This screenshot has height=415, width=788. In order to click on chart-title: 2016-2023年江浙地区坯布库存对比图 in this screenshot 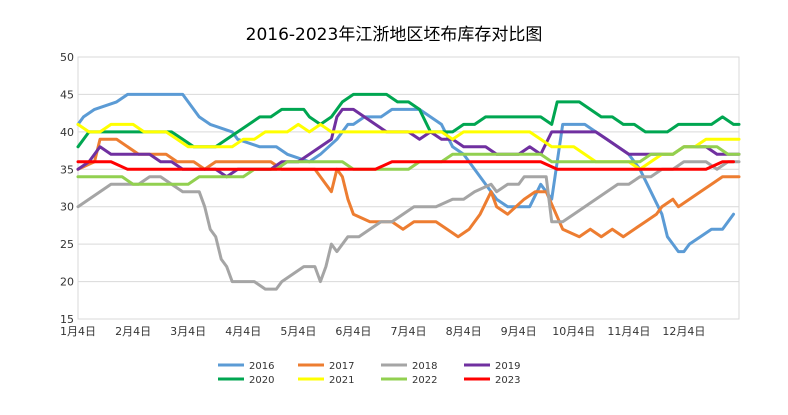, I will do `click(394, 35)`.